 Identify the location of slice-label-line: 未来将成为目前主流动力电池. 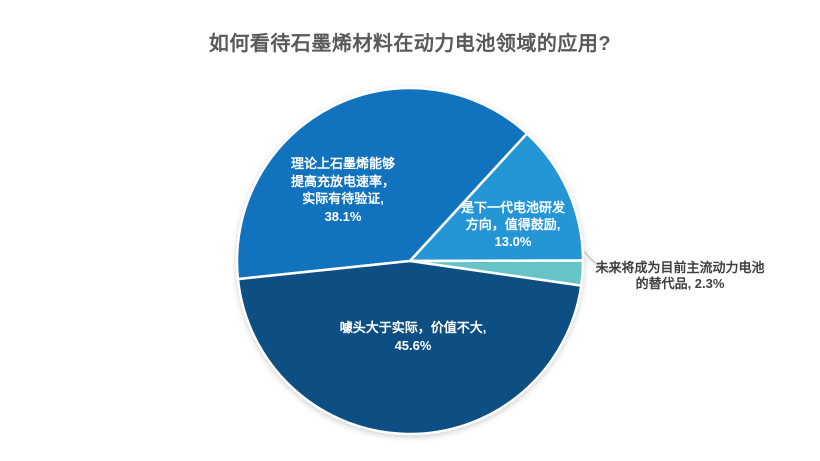
(680, 267).